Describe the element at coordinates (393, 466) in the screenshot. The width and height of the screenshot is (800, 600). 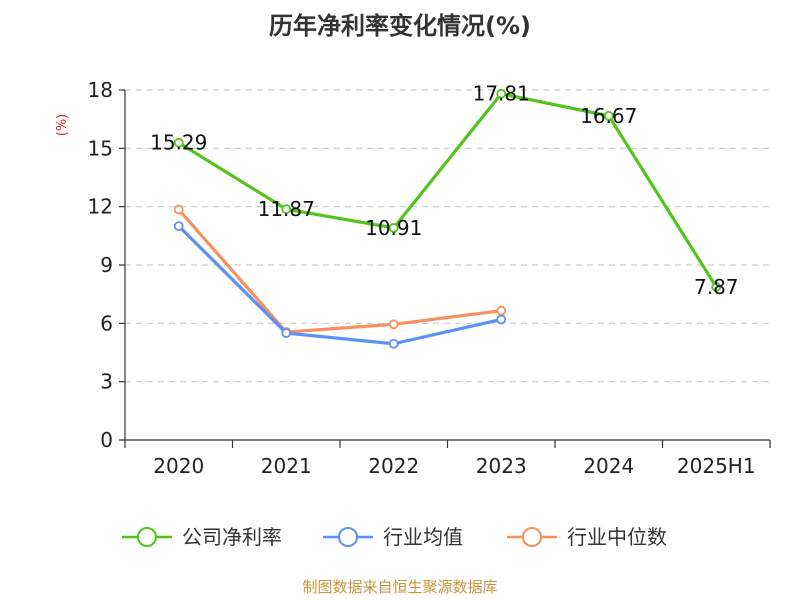
I see `x-tick-label-2: 2022` at that location.